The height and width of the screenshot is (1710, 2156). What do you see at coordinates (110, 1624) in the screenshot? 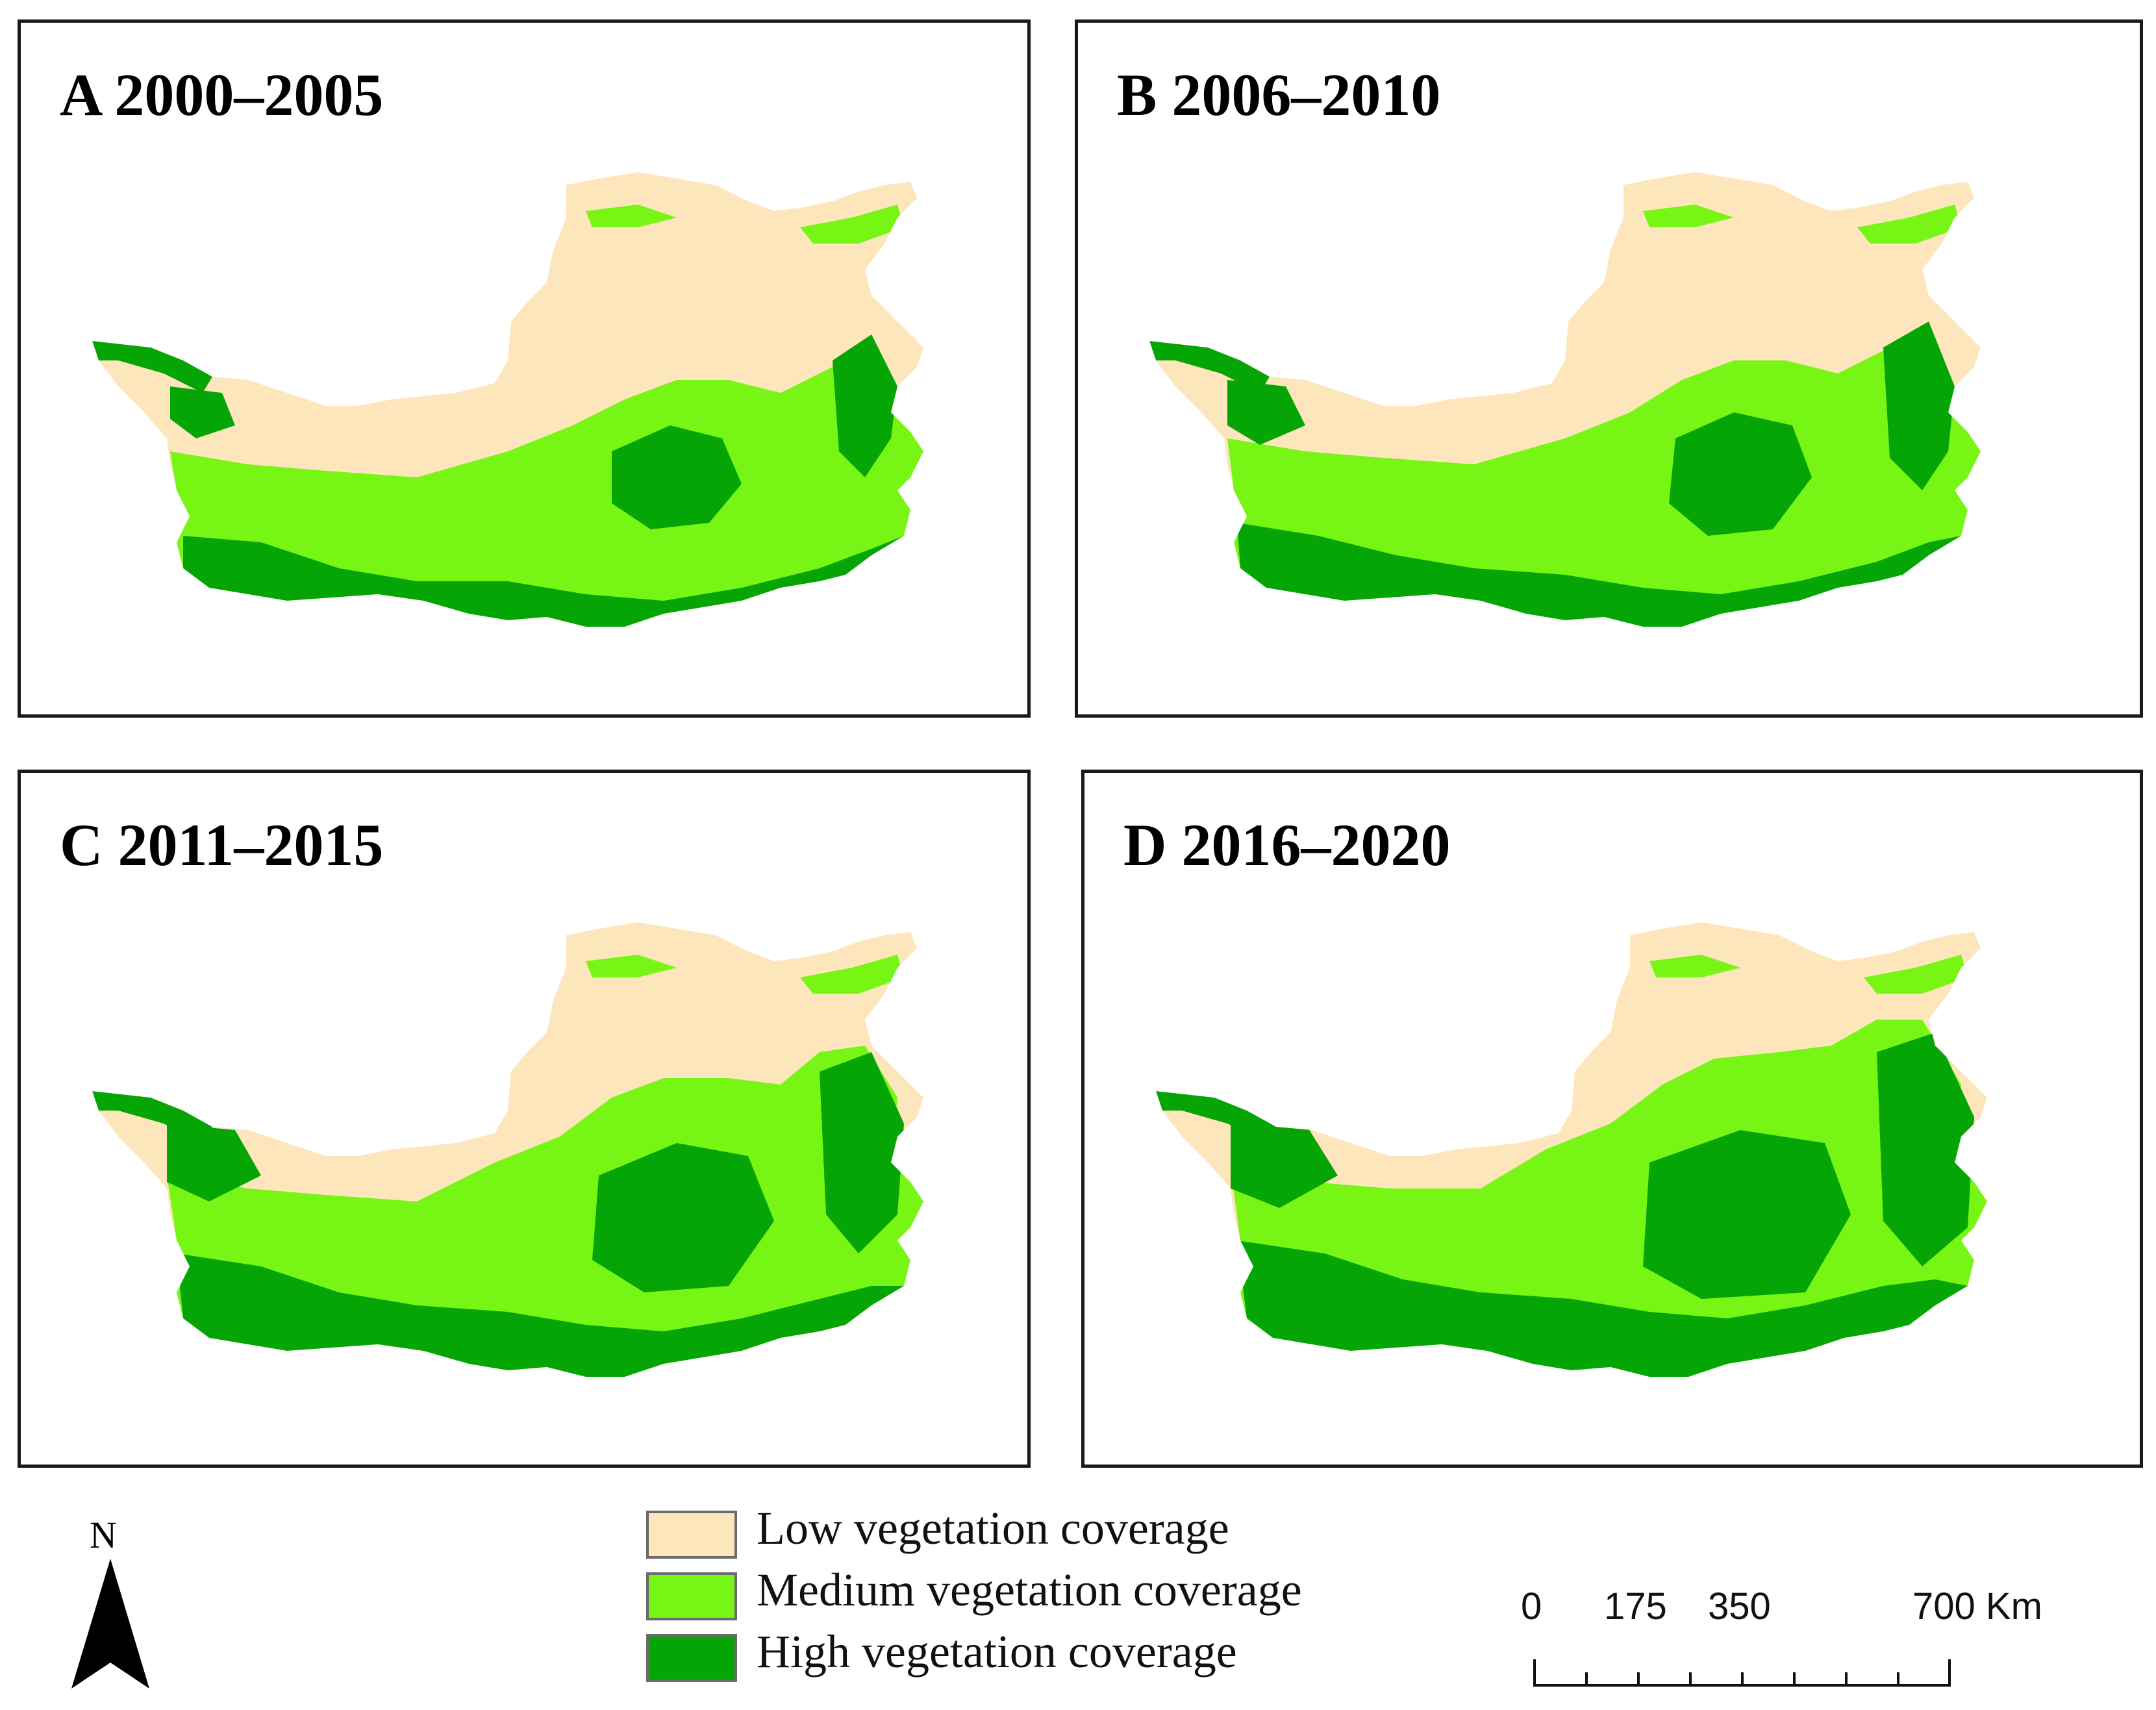
I see `north-arrow-icon` at bounding box center [110, 1624].